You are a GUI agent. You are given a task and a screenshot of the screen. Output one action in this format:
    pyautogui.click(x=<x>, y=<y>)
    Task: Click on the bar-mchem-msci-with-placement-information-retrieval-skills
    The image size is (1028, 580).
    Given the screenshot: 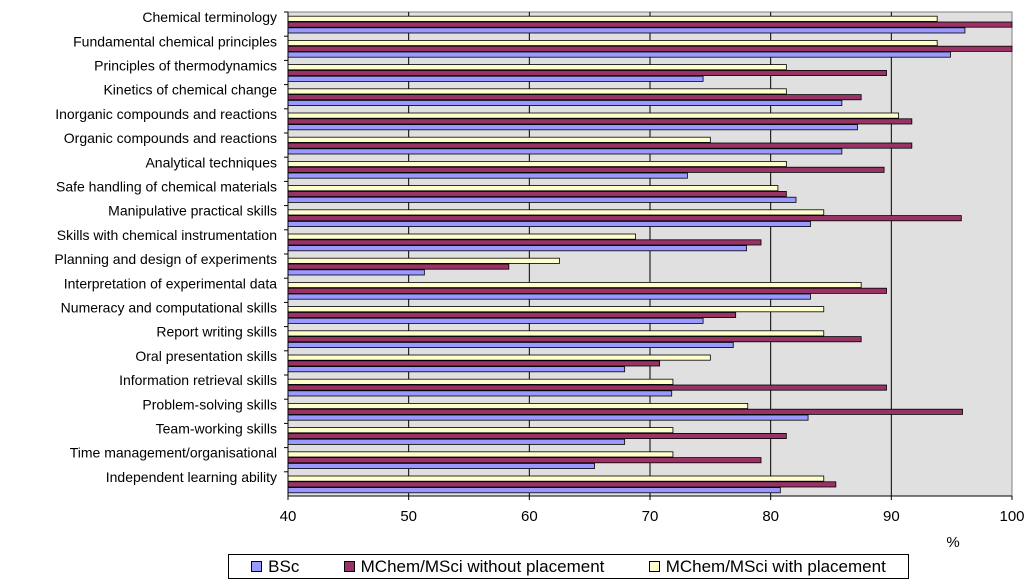 What is the action you would take?
    pyautogui.click(x=480, y=381)
    